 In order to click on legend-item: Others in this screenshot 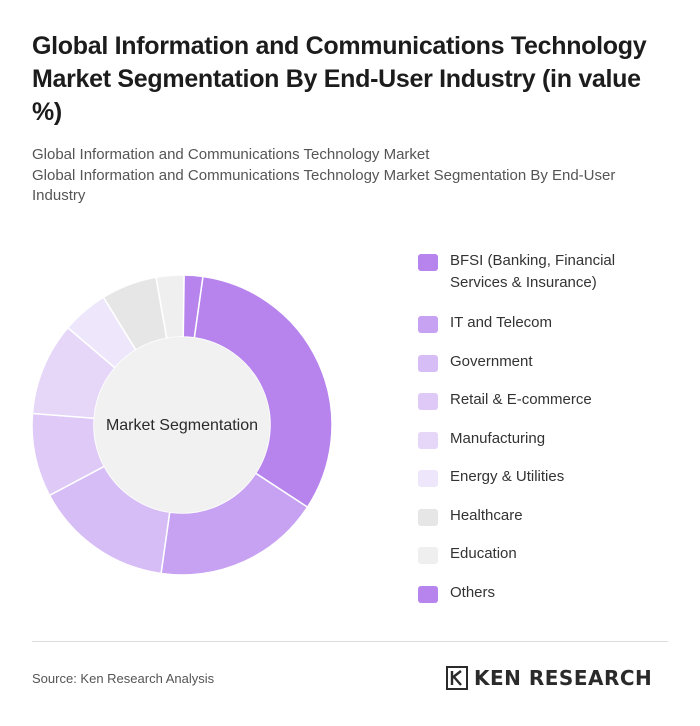, I will do `click(544, 593)`.